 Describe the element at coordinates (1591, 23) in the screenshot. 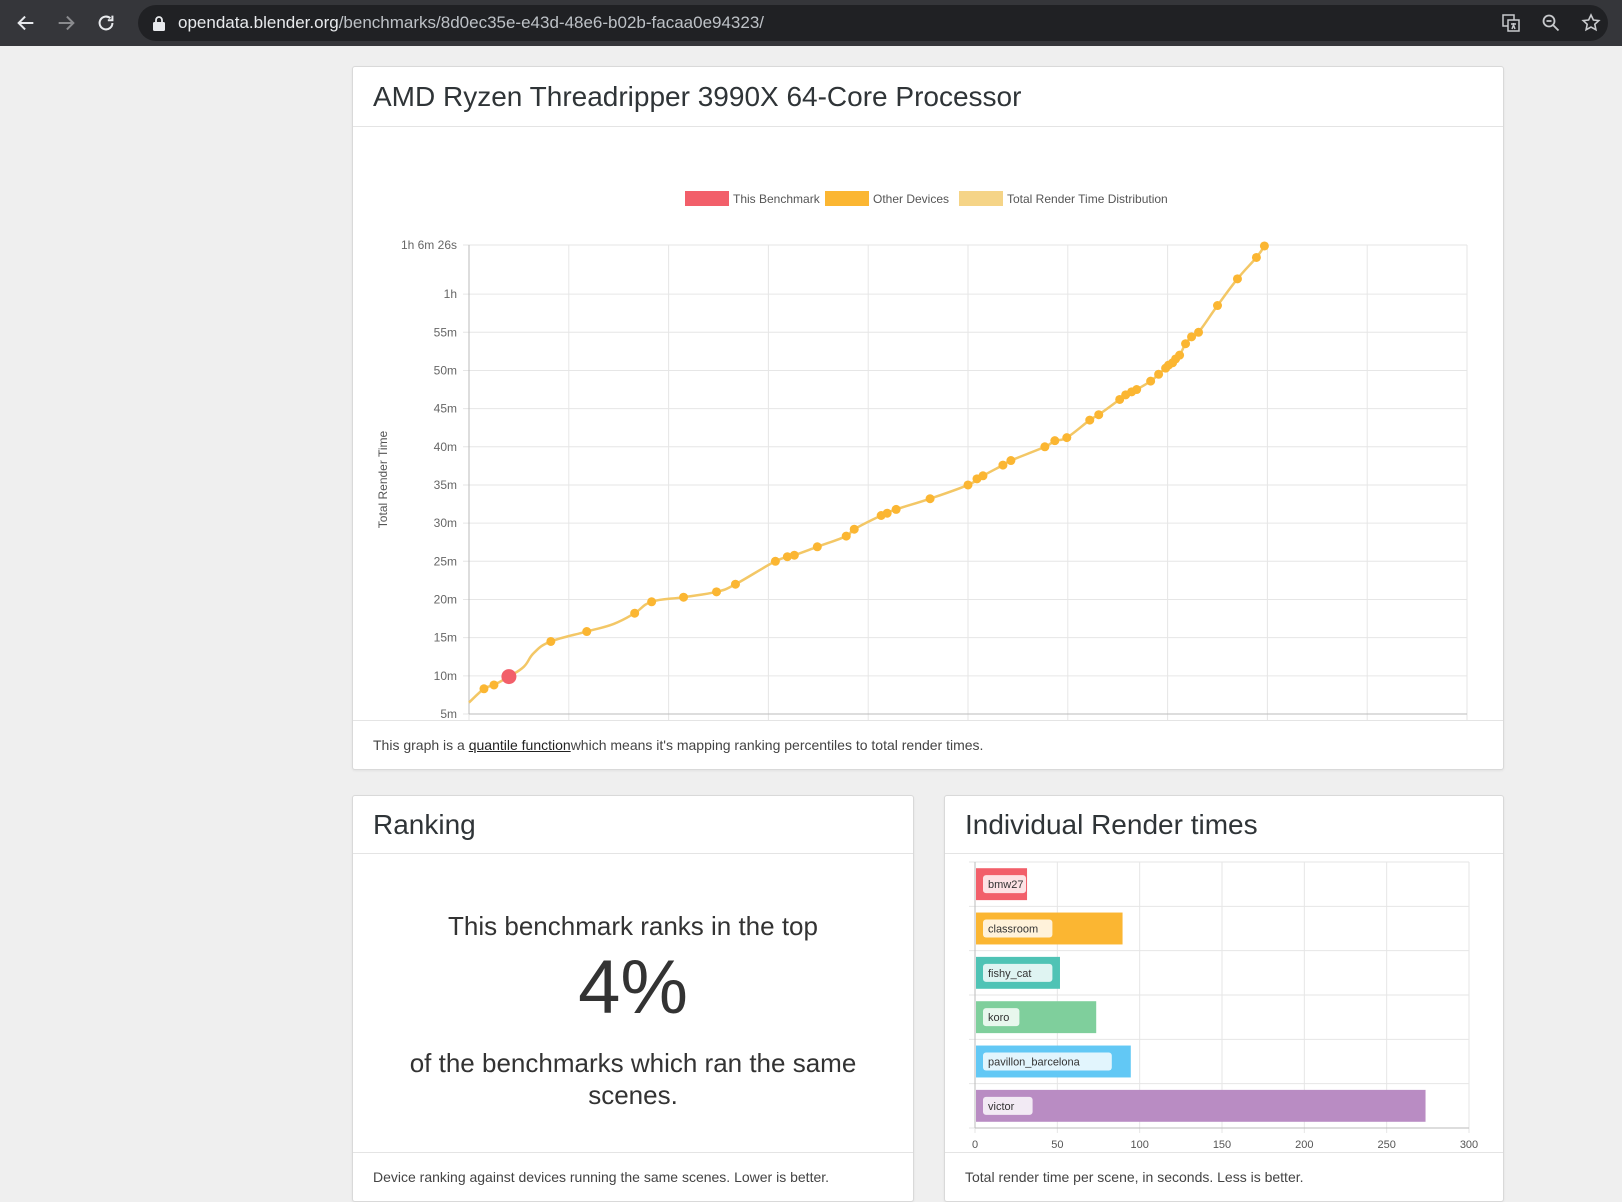

I see `bookmark-star-icon` at that location.